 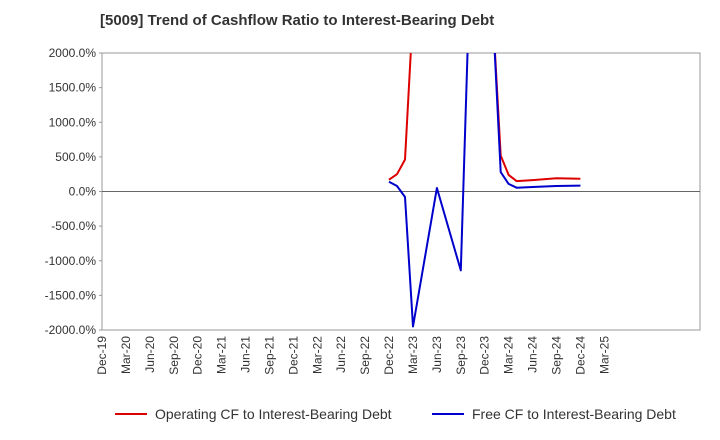 What do you see at coordinates (556, 355) in the screenshot?
I see `x-tick-label: Sep-24` at bounding box center [556, 355].